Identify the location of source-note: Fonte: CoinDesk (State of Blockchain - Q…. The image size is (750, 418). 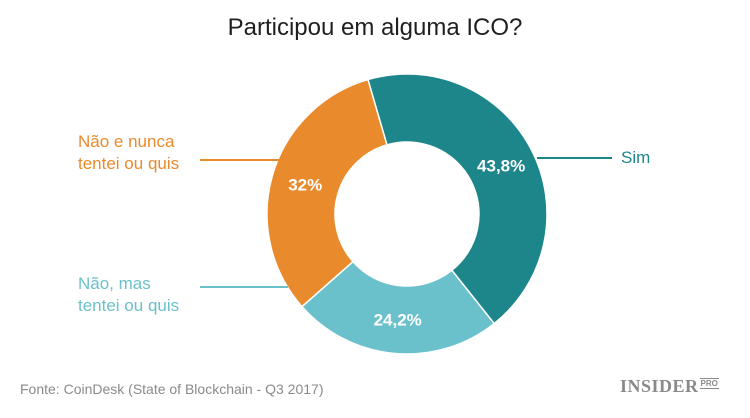
(172, 389).